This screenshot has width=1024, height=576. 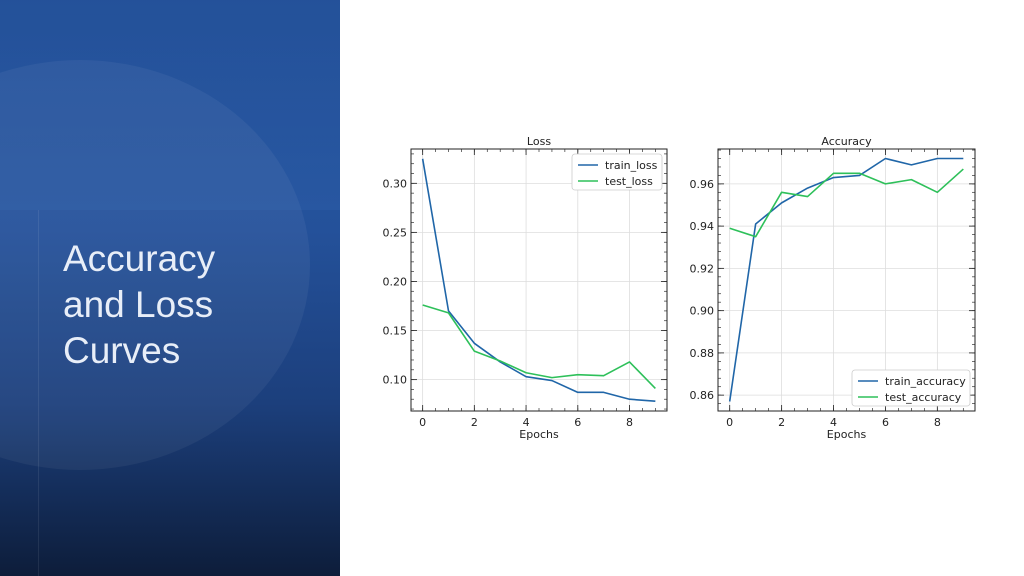 I want to click on slide-title-line-1: Accuracy, so click(x=139, y=258).